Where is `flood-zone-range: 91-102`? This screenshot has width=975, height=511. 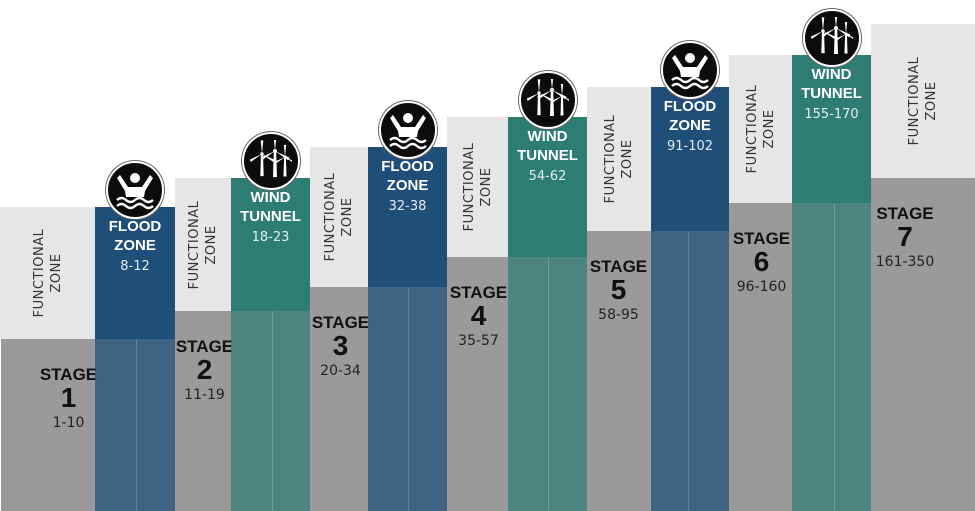 flood-zone-range: 91-102 is located at coordinates (690, 146).